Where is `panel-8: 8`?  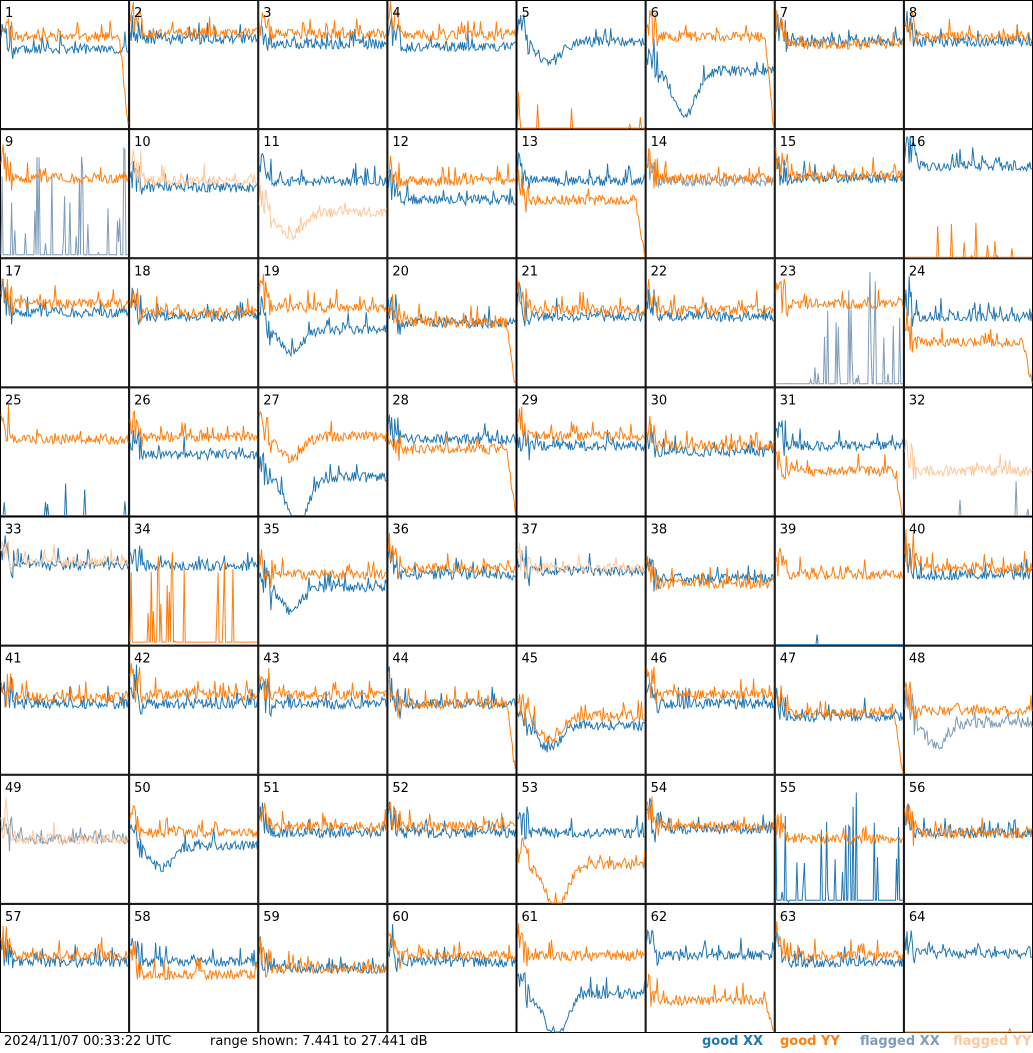 panel-8: 8 is located at coordinates (968, 65).